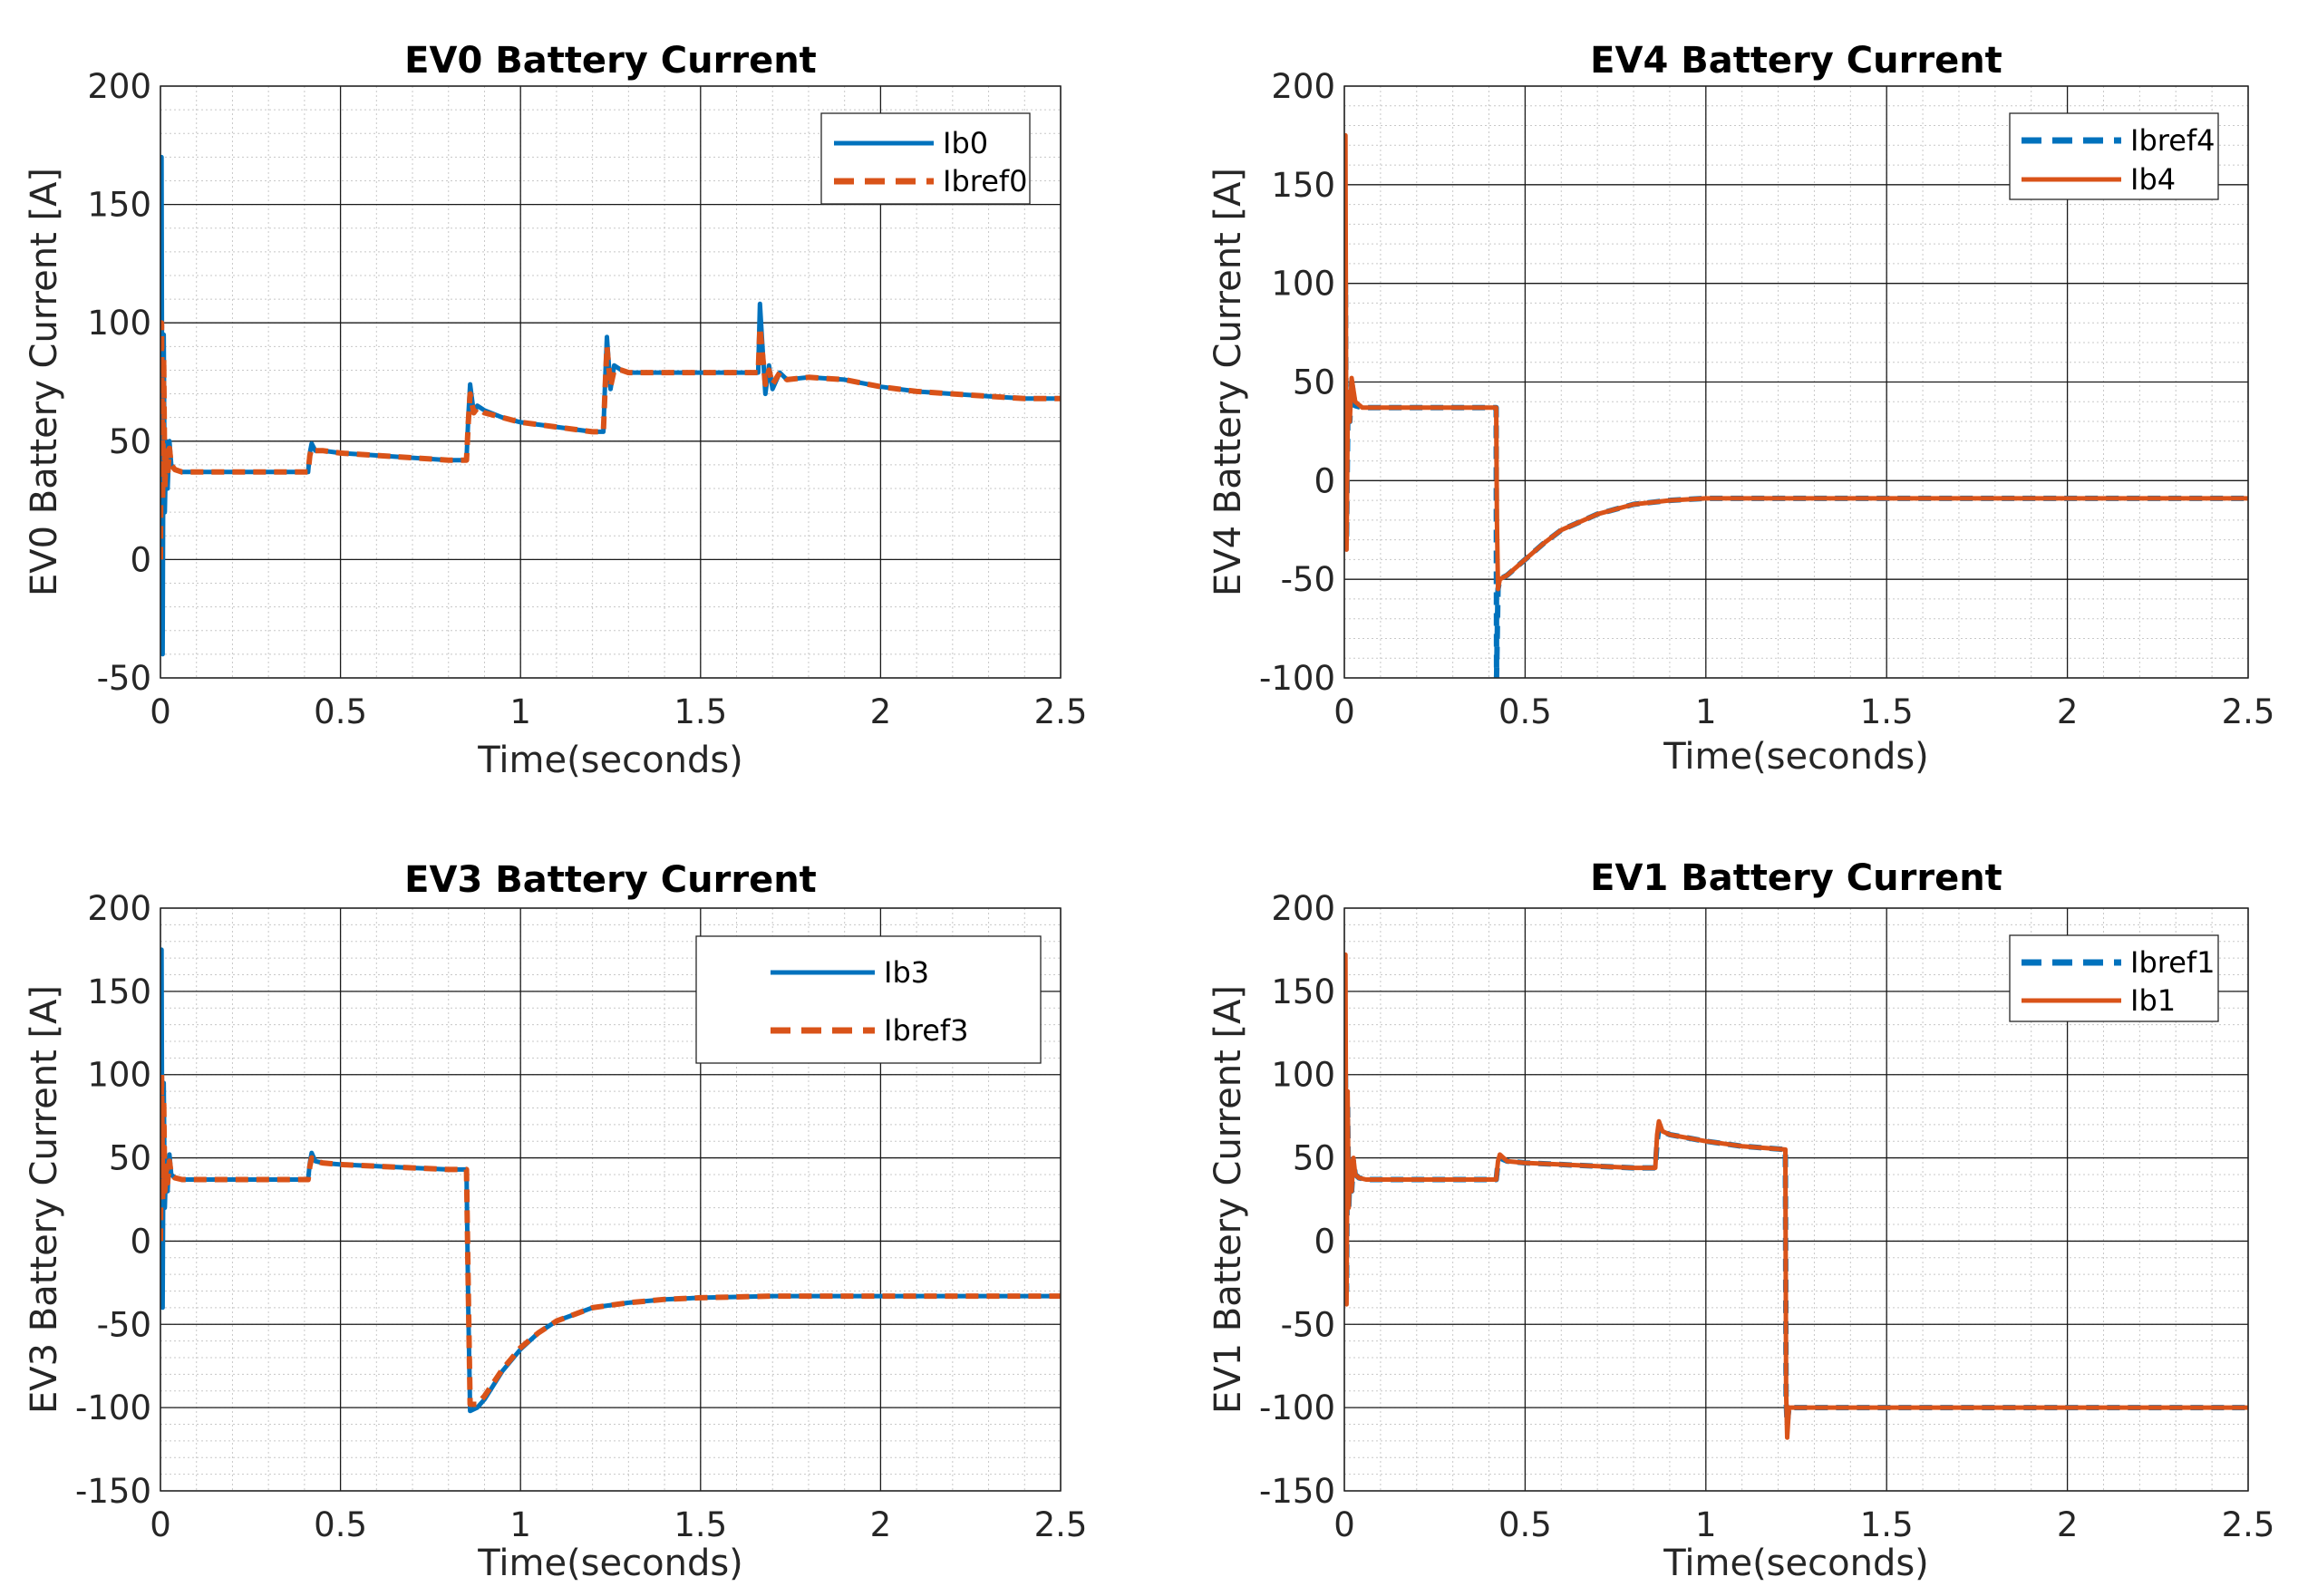 Image resolution: width=2298 pixels, height=1596 pixels. I want to click on chart-title: EV3 Battery Current, so click(610, 880).